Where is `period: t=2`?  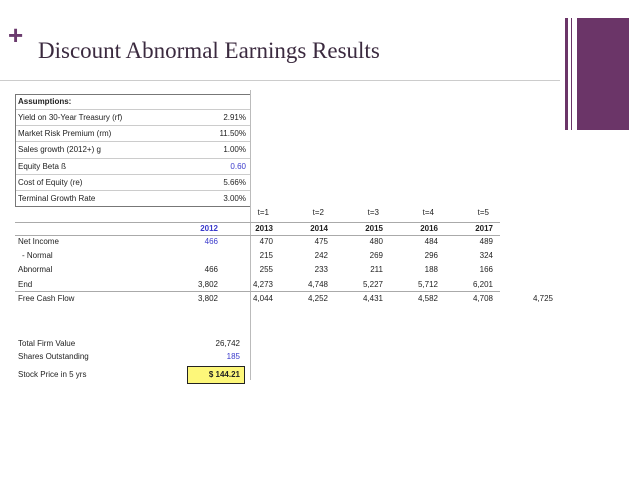
period: t=2 is located at coordinates (318, 212).